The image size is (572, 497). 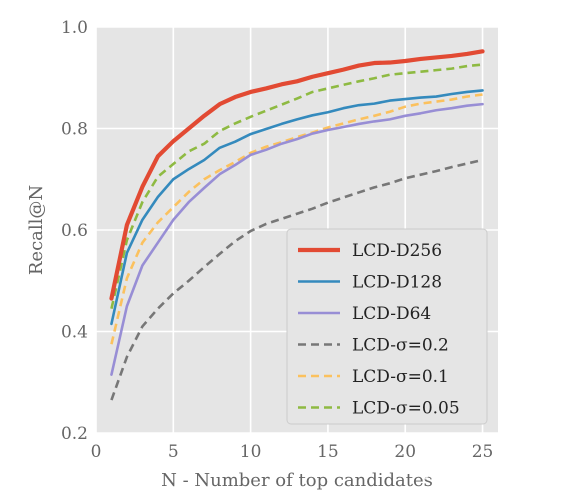 What do you see at coordinates (405, 452) in the screenshot?
I see `x-tick-label: 20` at bounding box center [405, 452].